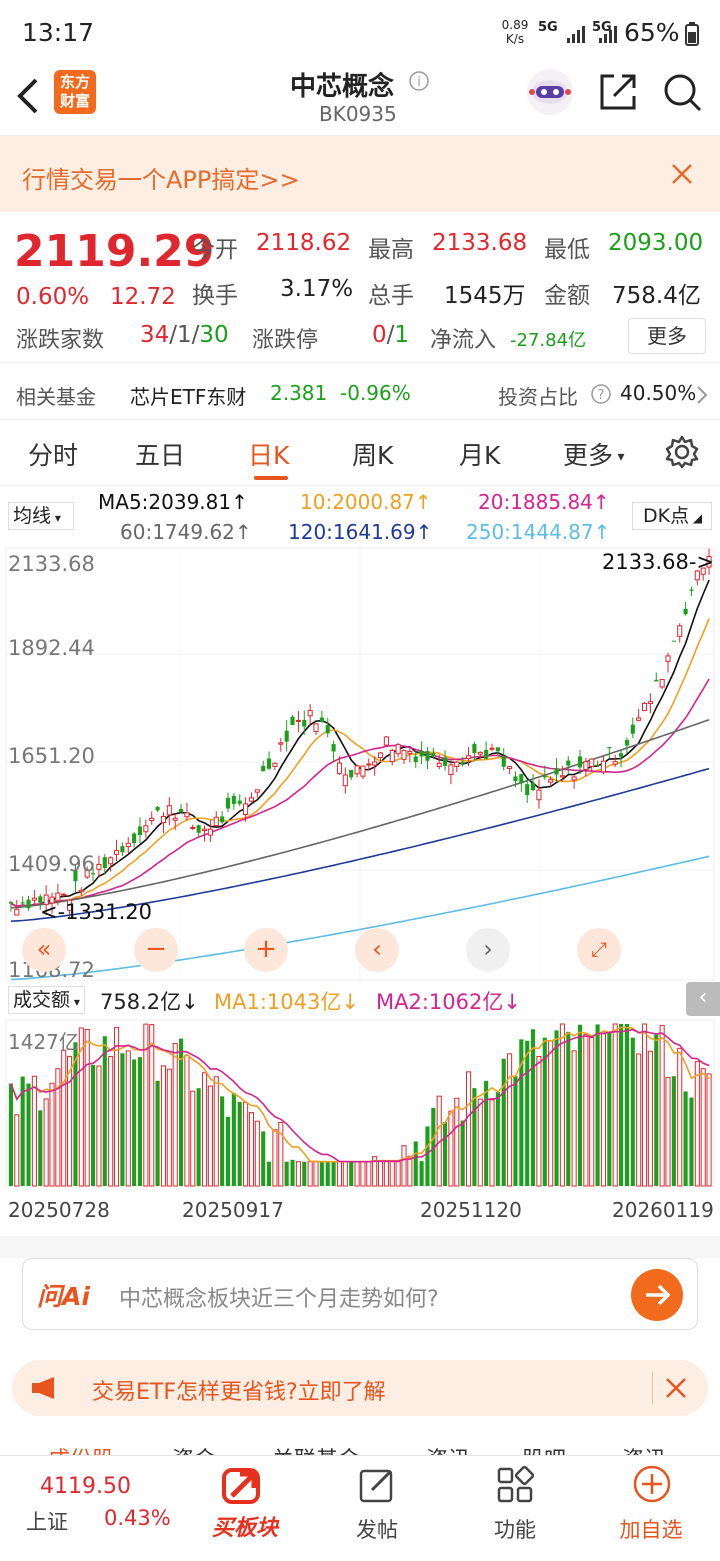 This screenshot has height=1561, width=720. Describe the element at coordinates (538, 397) in the screenshot. I see `ratio-label: 投资占比` at that location.